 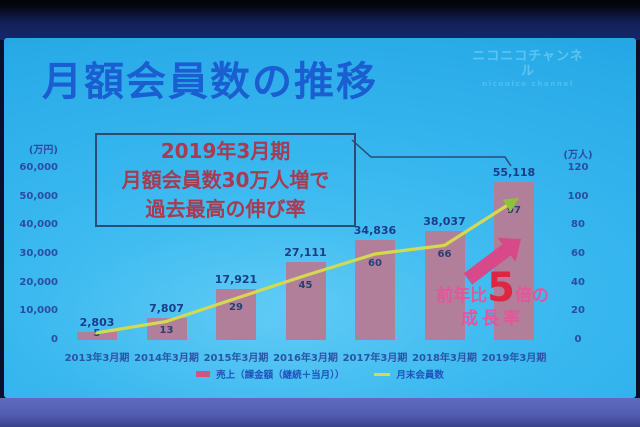 What do you see at coordinates (236, 308) in the screenshot?
I see `member-value-label: 29` at bounding box center [236, 308].